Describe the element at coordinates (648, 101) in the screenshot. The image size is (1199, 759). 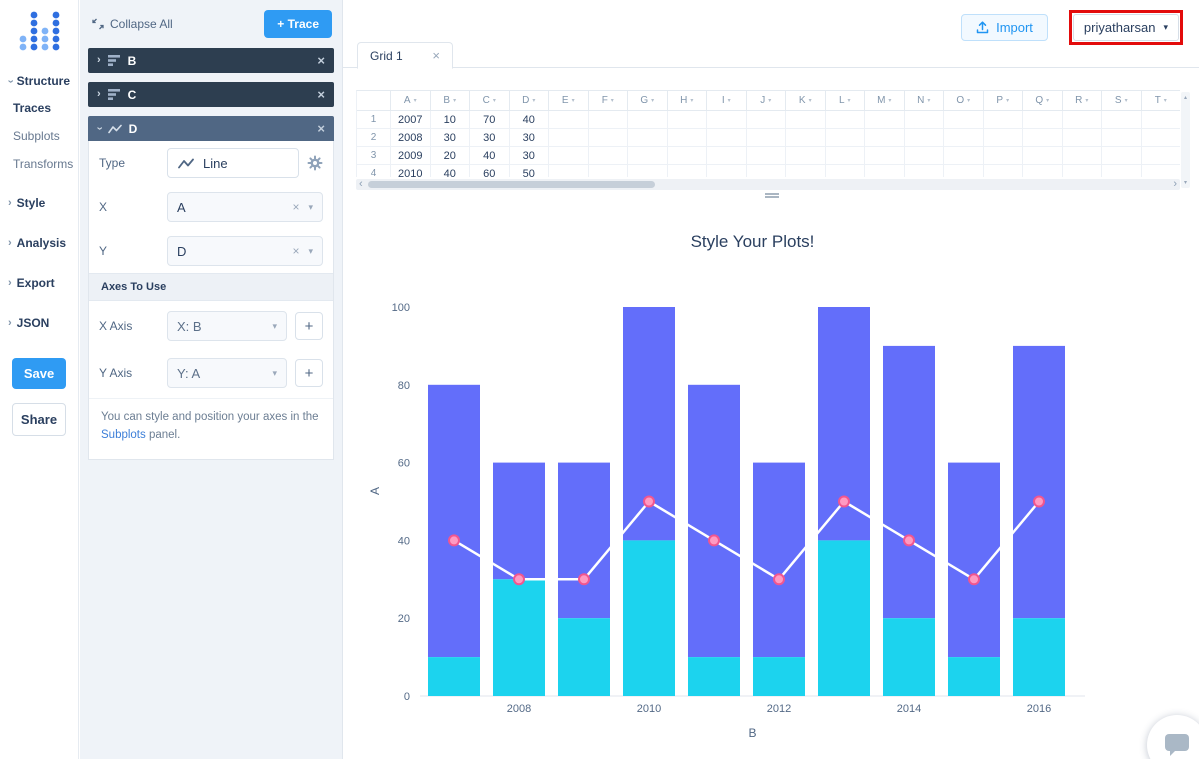
I see `grid-column-header: G ▾` at that location.